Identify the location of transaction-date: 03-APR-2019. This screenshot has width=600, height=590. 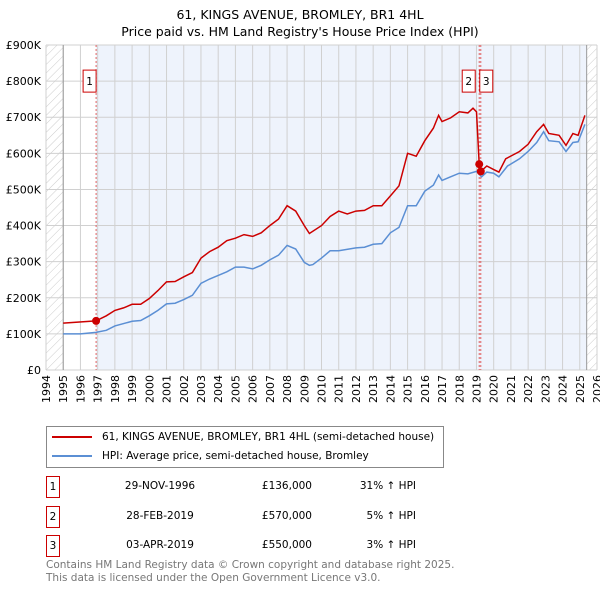
(160, 545).